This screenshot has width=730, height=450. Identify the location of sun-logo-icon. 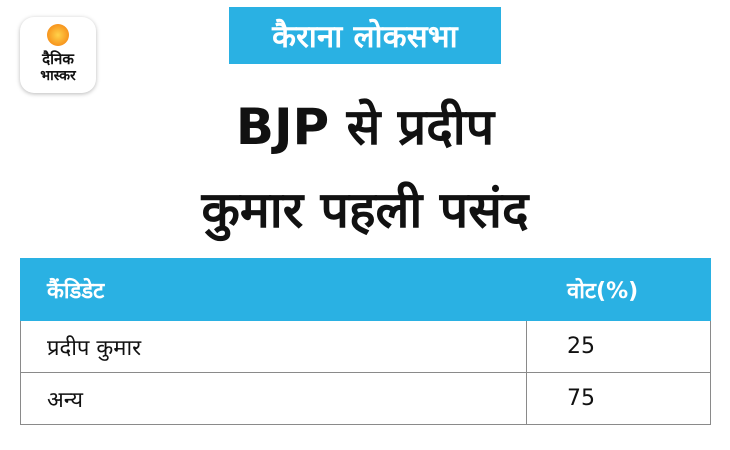
(58, 35).